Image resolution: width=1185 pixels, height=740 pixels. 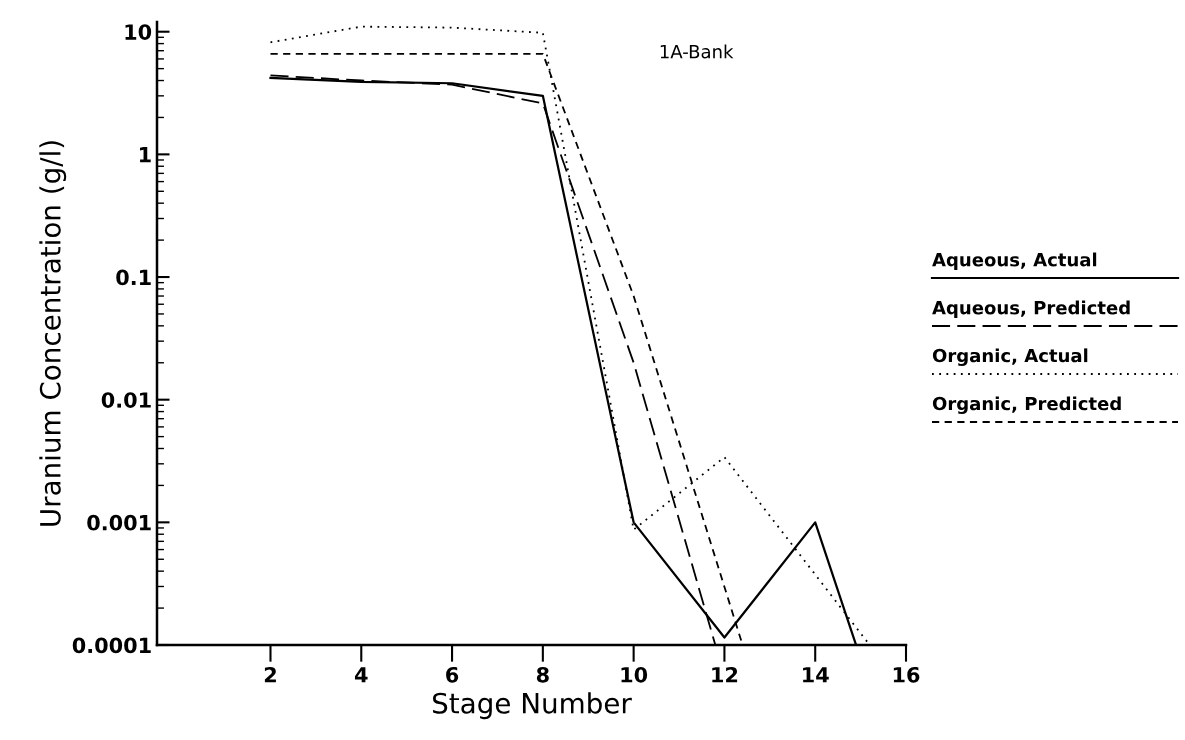 What do you see at coordinates (270, 674) in the screenshot?
I see `x-tick-label: 2` at bounding box center [270, 674].